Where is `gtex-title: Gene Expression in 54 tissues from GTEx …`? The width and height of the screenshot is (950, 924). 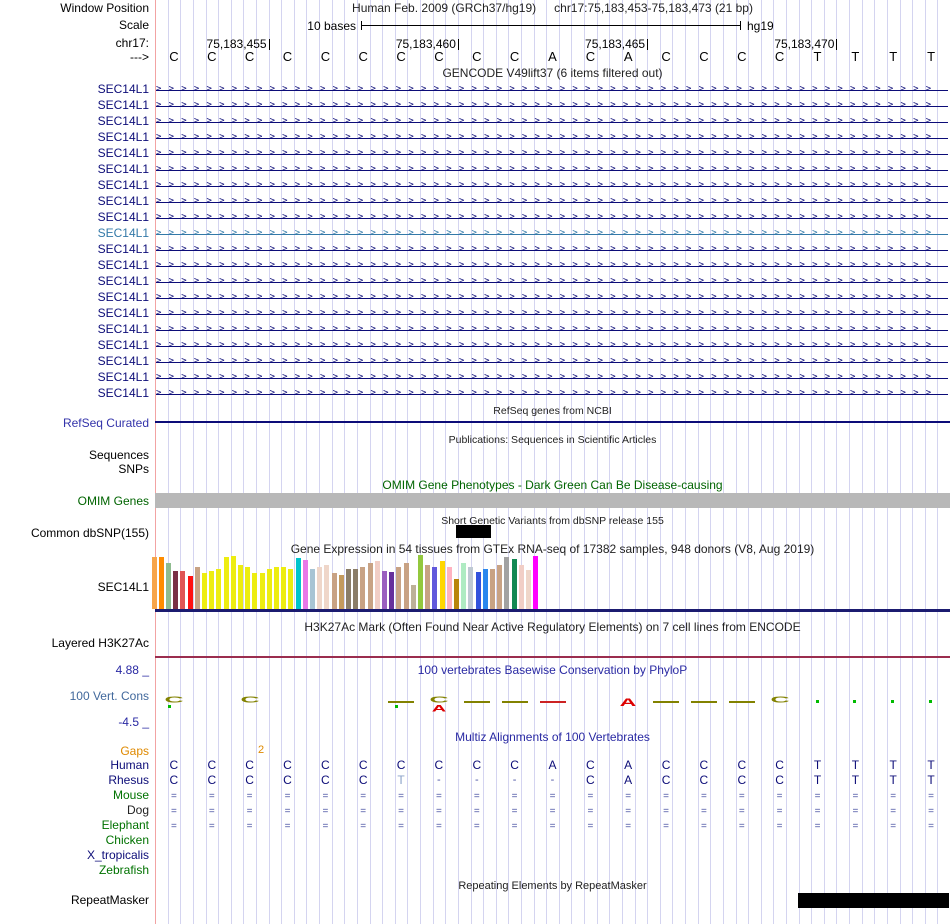 gtex-title: Gene Expression in 54 tissues from GTEx … is located at coordinates (552, 549).